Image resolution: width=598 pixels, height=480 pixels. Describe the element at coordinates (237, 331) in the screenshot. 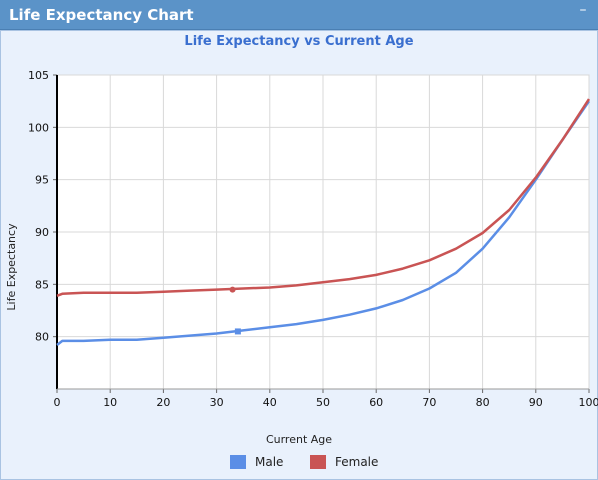

I see `series-marker-male` at that location.